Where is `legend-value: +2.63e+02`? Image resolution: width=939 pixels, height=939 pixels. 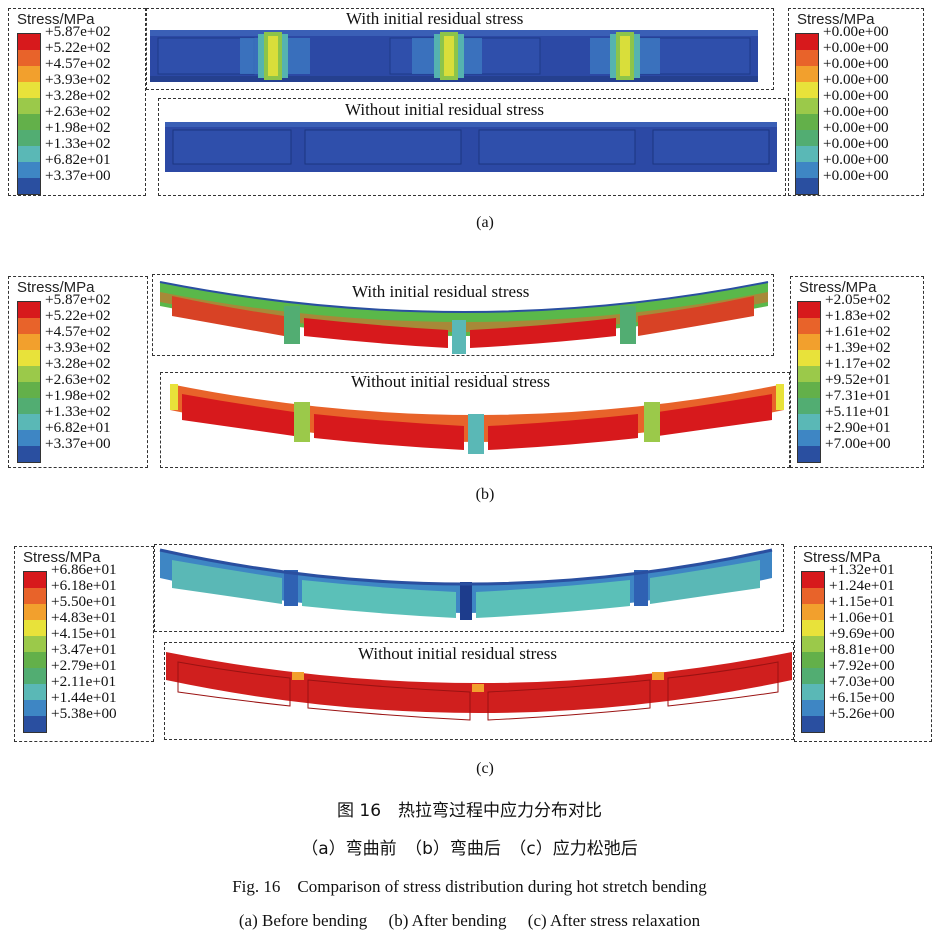 legend-value: +2.63e+02 is located at coordinates (78, 111).